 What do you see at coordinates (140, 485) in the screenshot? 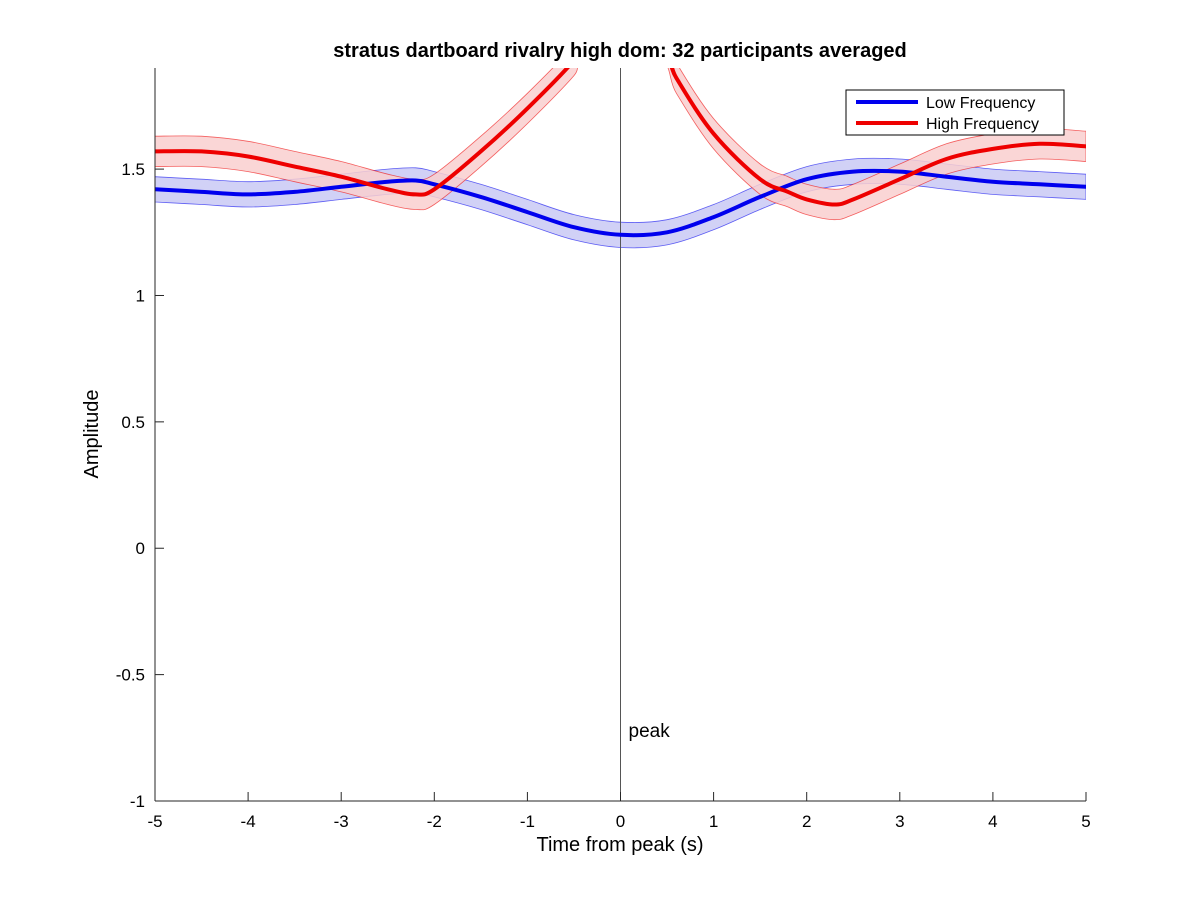
I see `y-axis-ticks: -1 -0.5 0 0.5 1 1.5` at bounding box center [140, 485].